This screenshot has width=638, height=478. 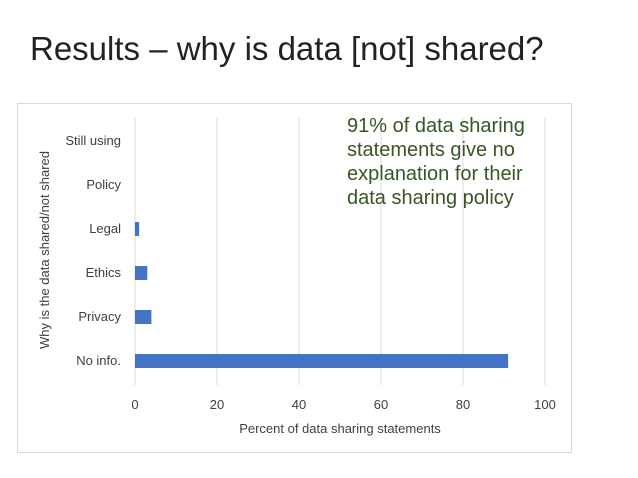 What do you see at coordinates (381, 404) in the screenshot?
I see `x-tick-label: 60` at bounding box center [381, 404].